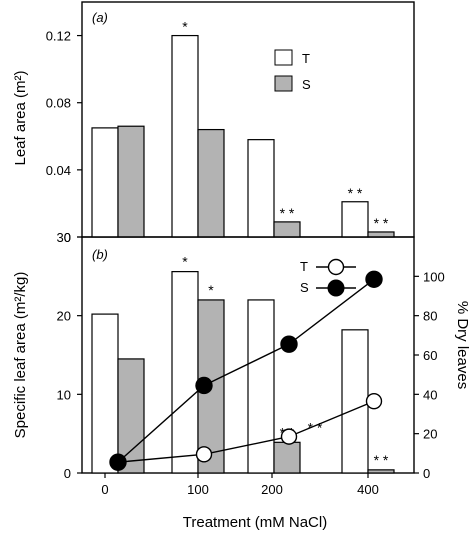  Describe the element at coordinates (368, 489) in the screenshot. I see `x-tick-label-400: 400` at that location.